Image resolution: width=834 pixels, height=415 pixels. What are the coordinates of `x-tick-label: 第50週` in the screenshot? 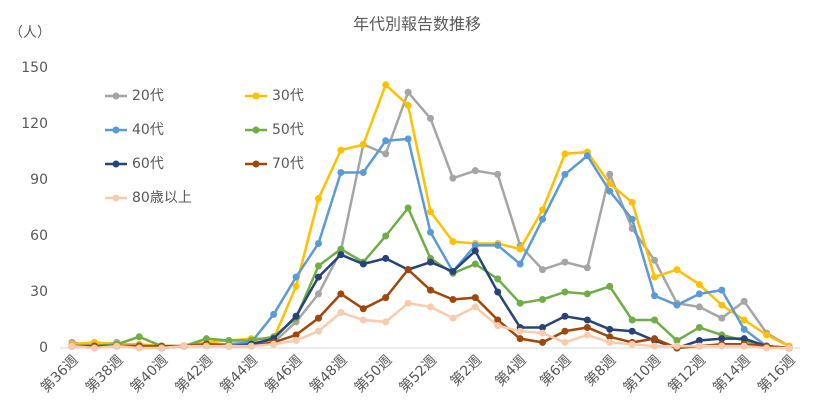 It's located at (373, 374).